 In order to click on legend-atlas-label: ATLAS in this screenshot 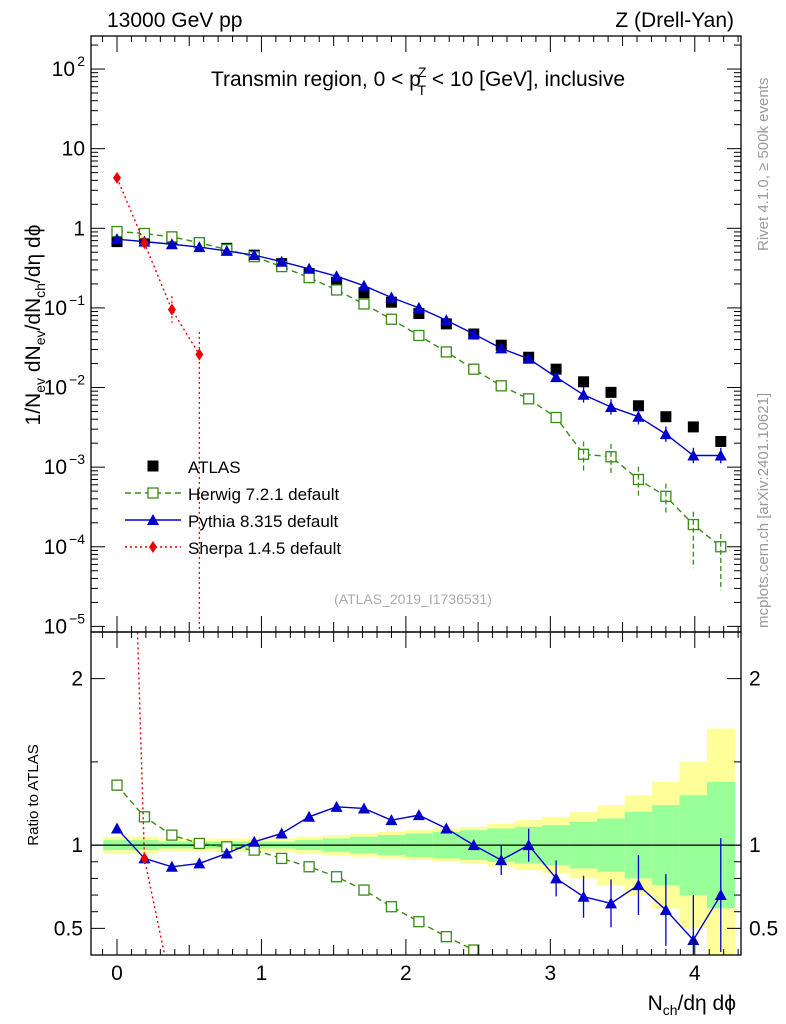, I will do `click(214, 467)`.